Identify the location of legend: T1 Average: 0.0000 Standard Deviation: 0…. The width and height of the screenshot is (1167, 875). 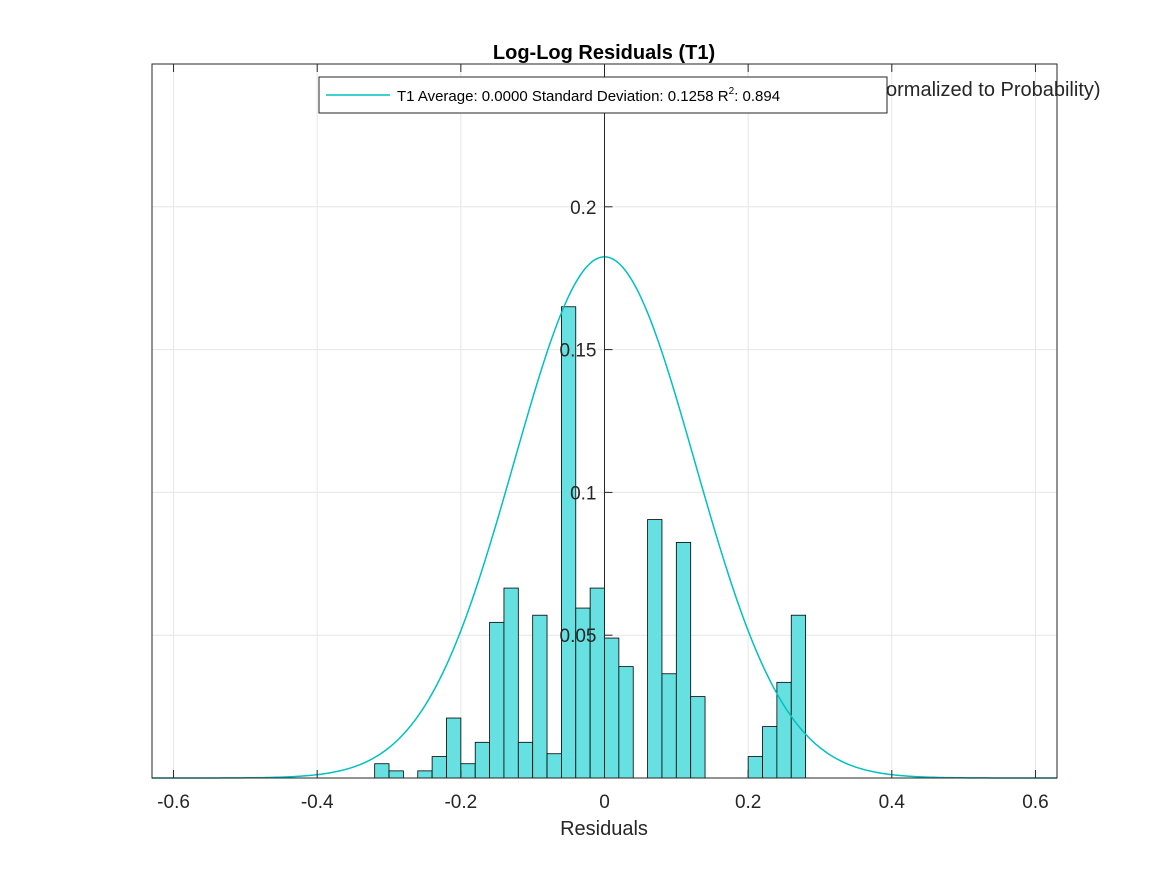
(603, 95).